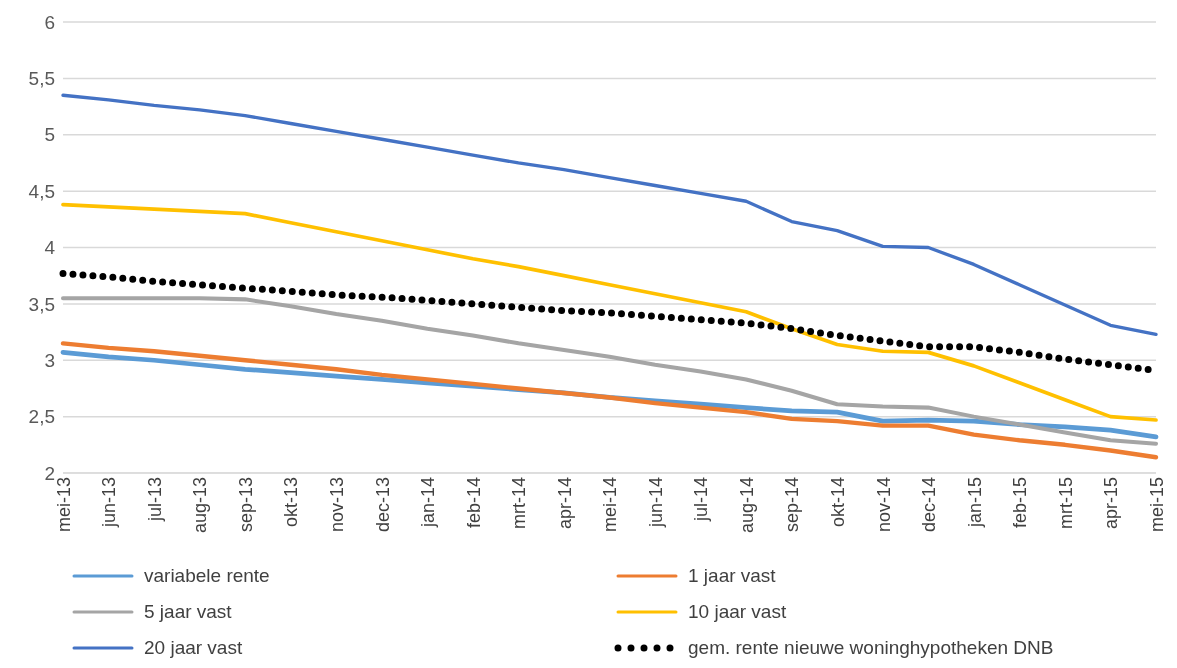 This screenshot has width=1177, height=668. I want to click on x-tick-label: sep-14, so click(792, 505).